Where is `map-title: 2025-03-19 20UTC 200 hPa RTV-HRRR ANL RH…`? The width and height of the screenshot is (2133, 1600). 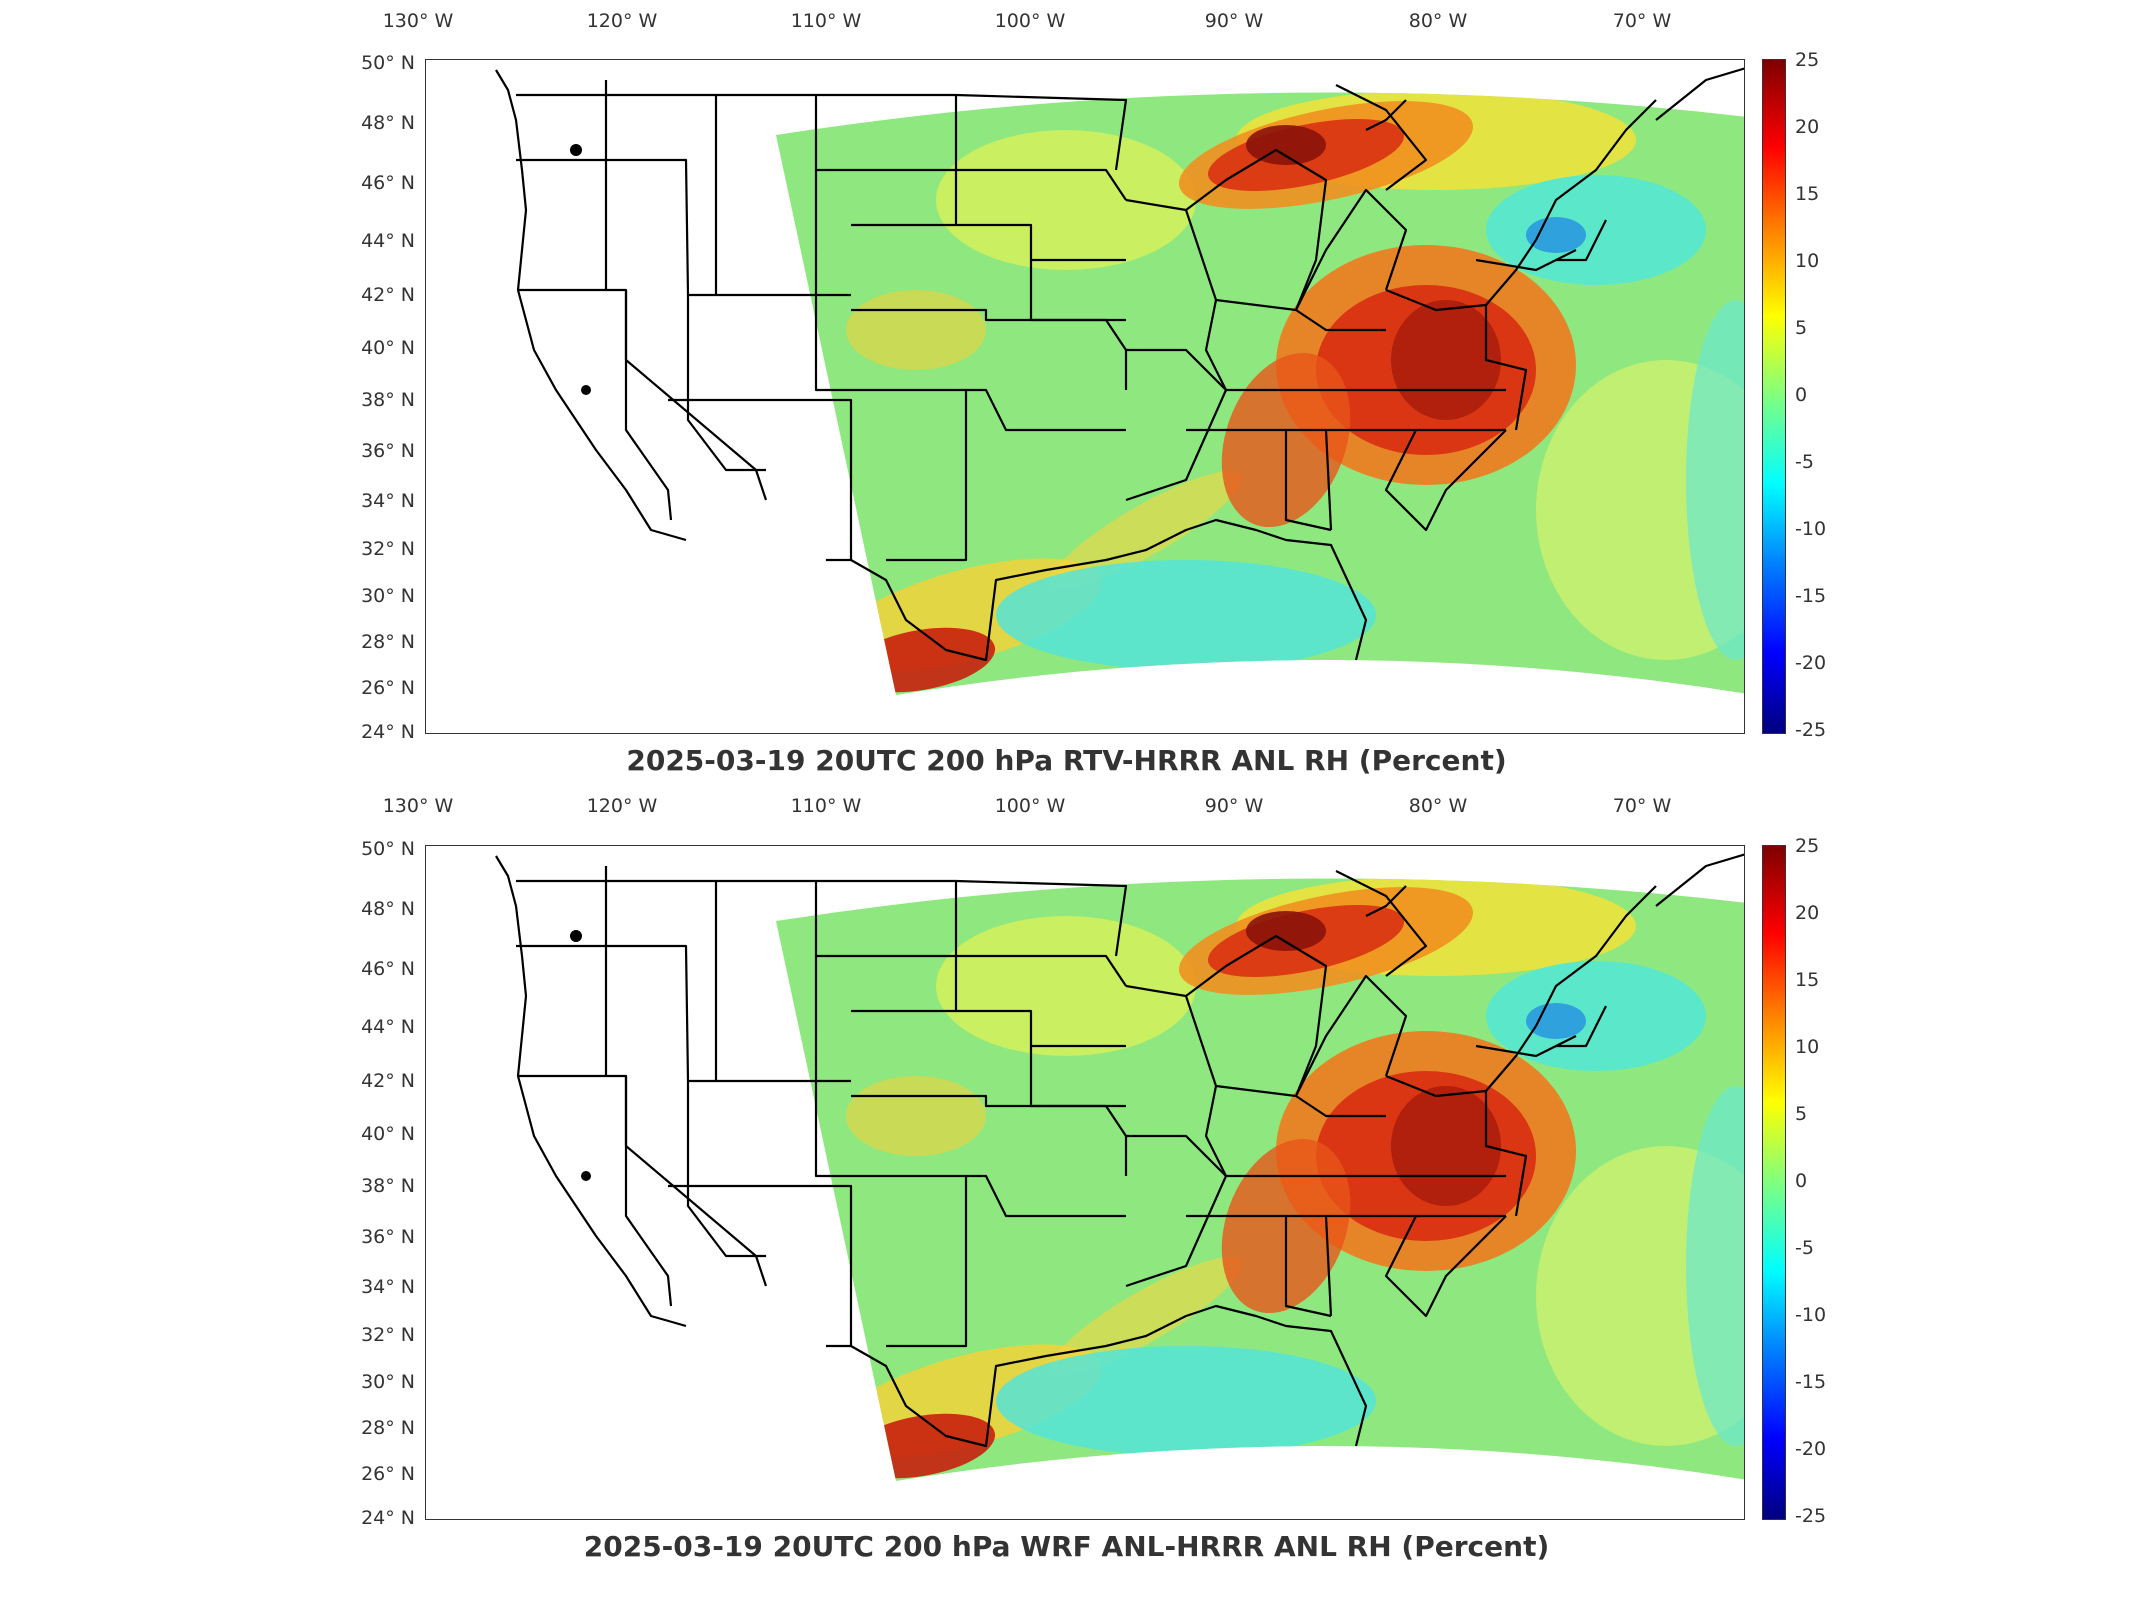 map-title: 2025-03-19 20UTC 200 hPa RTV-HRRR ANL RH… is located at coordinates (1066, 760).